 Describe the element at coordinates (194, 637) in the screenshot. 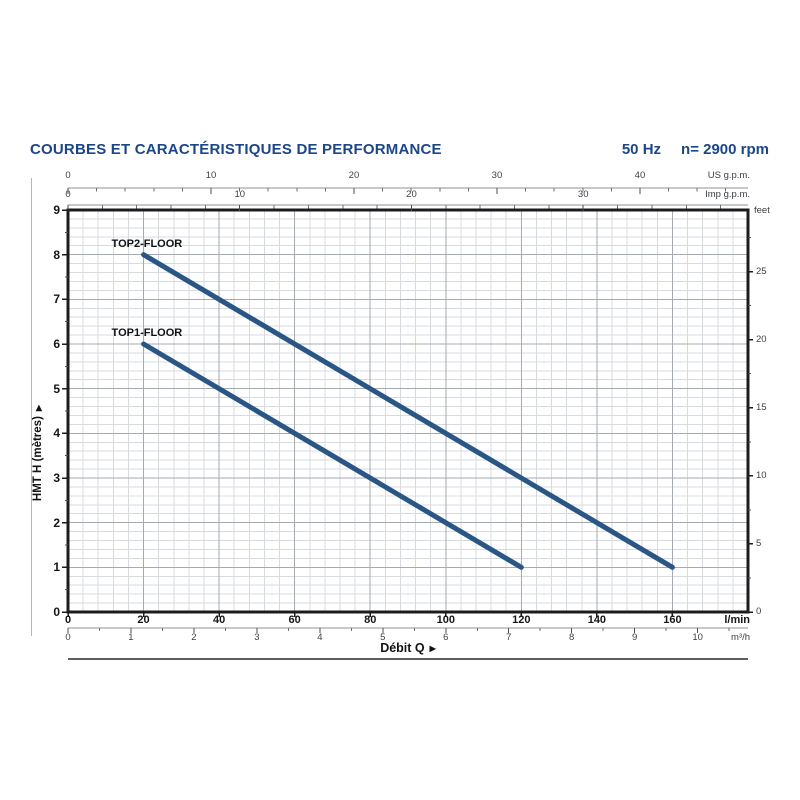

I see `m3h-tick-label: 2` at that location.